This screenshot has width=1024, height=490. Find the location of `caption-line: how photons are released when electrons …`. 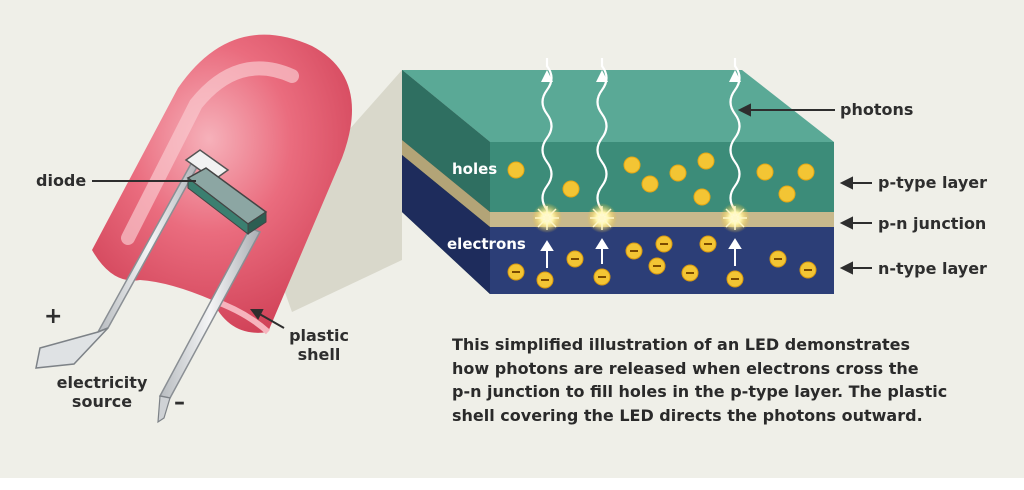

caption-line: how photons are released when electrons … is located at coordinates (685, 368).